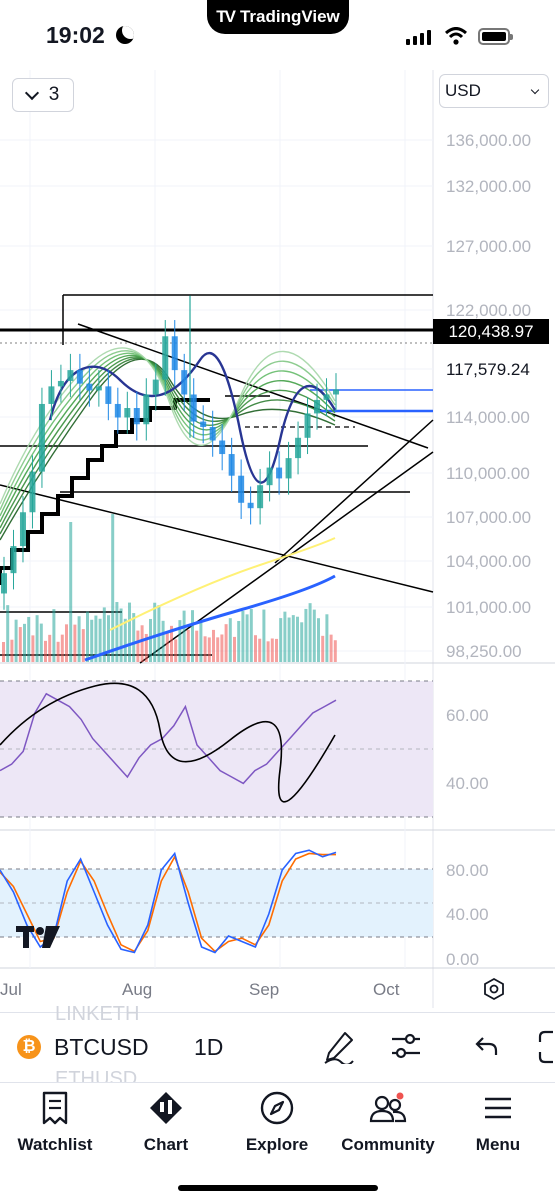 The width and height of the screenshot is (555, 1200). I want to click on undo-icon, so click(487, 1046).